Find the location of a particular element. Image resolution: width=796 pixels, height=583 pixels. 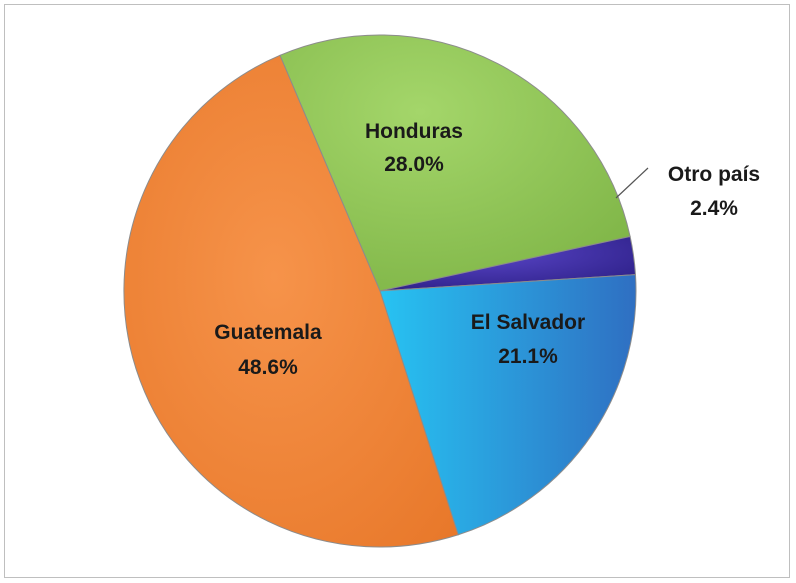

label-honduras-name: Honduras is located at coordinates (414, 131).